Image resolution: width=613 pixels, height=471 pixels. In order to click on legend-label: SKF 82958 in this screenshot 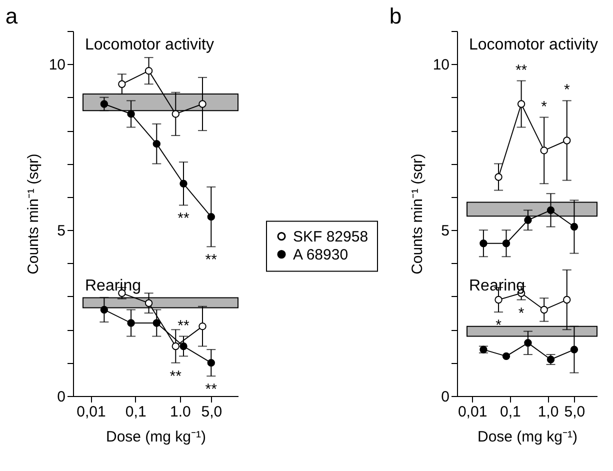, I will do `click(330, 237)`.